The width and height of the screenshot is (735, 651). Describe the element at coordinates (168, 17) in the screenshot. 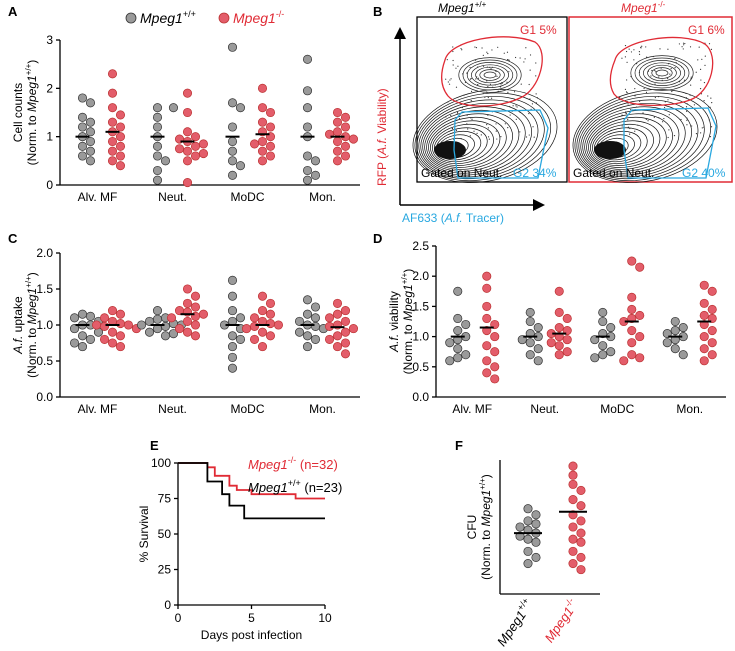

I see `legend-wt-label: Mpeg1+/+` at that location.